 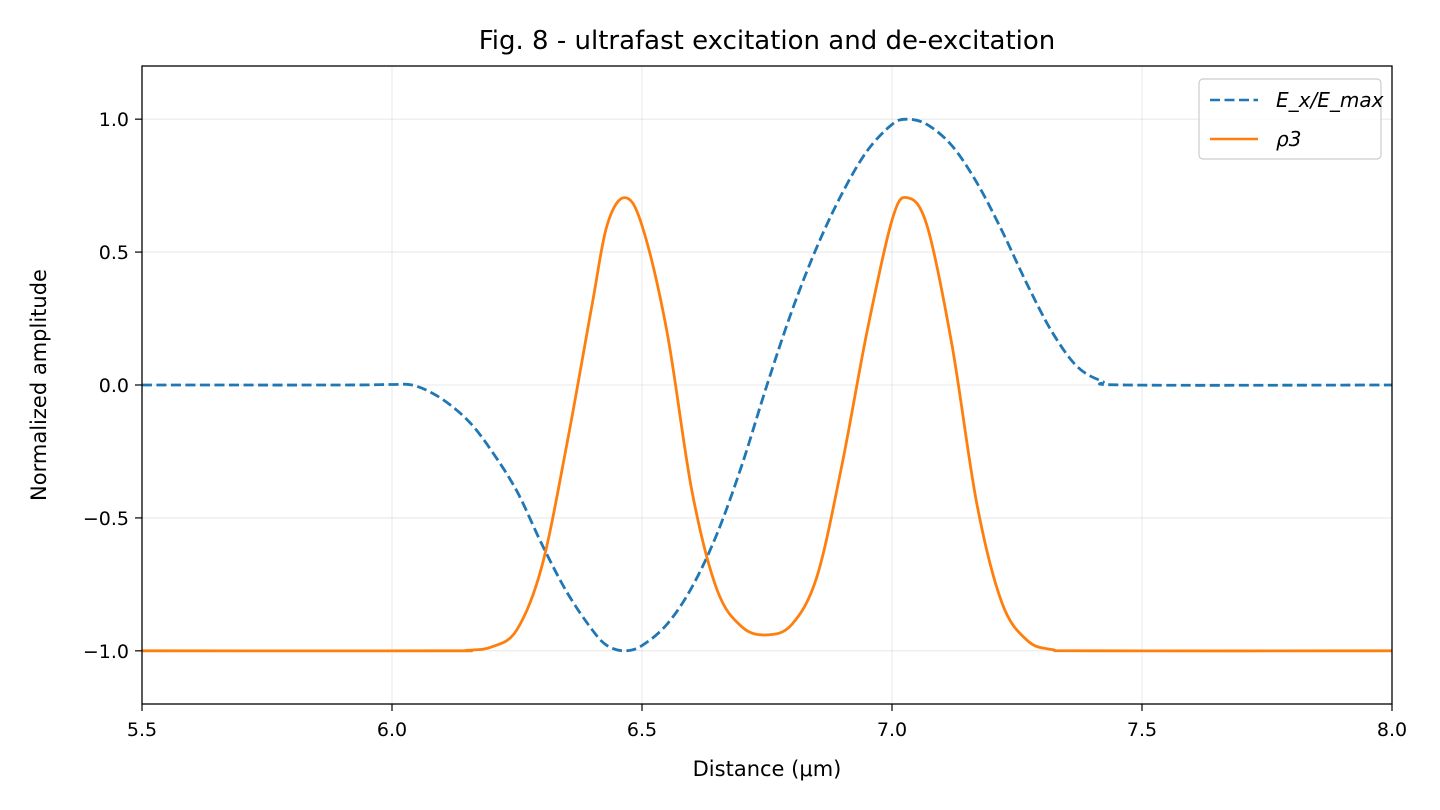 What do you see at coordinates (392, 730) in the screenshot?
I see `x-tick-label: 6.0` at bounding box center [392, 730].